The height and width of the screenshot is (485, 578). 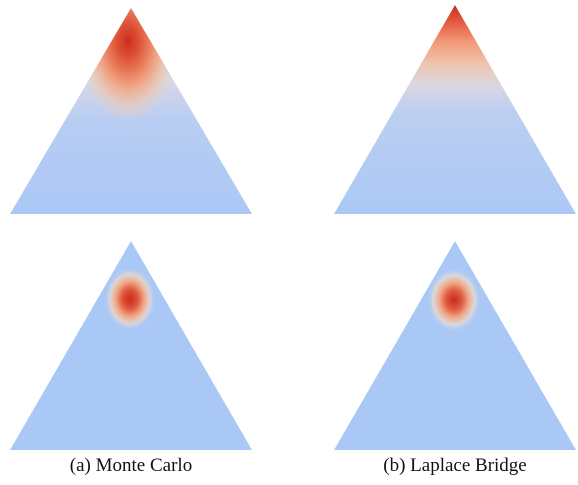 What do you see at coordinates (455, 465) in the screenshot?
I see `caption-laplace-bridge: (b) Laplace Bridge` at bounding box center [455, 465].